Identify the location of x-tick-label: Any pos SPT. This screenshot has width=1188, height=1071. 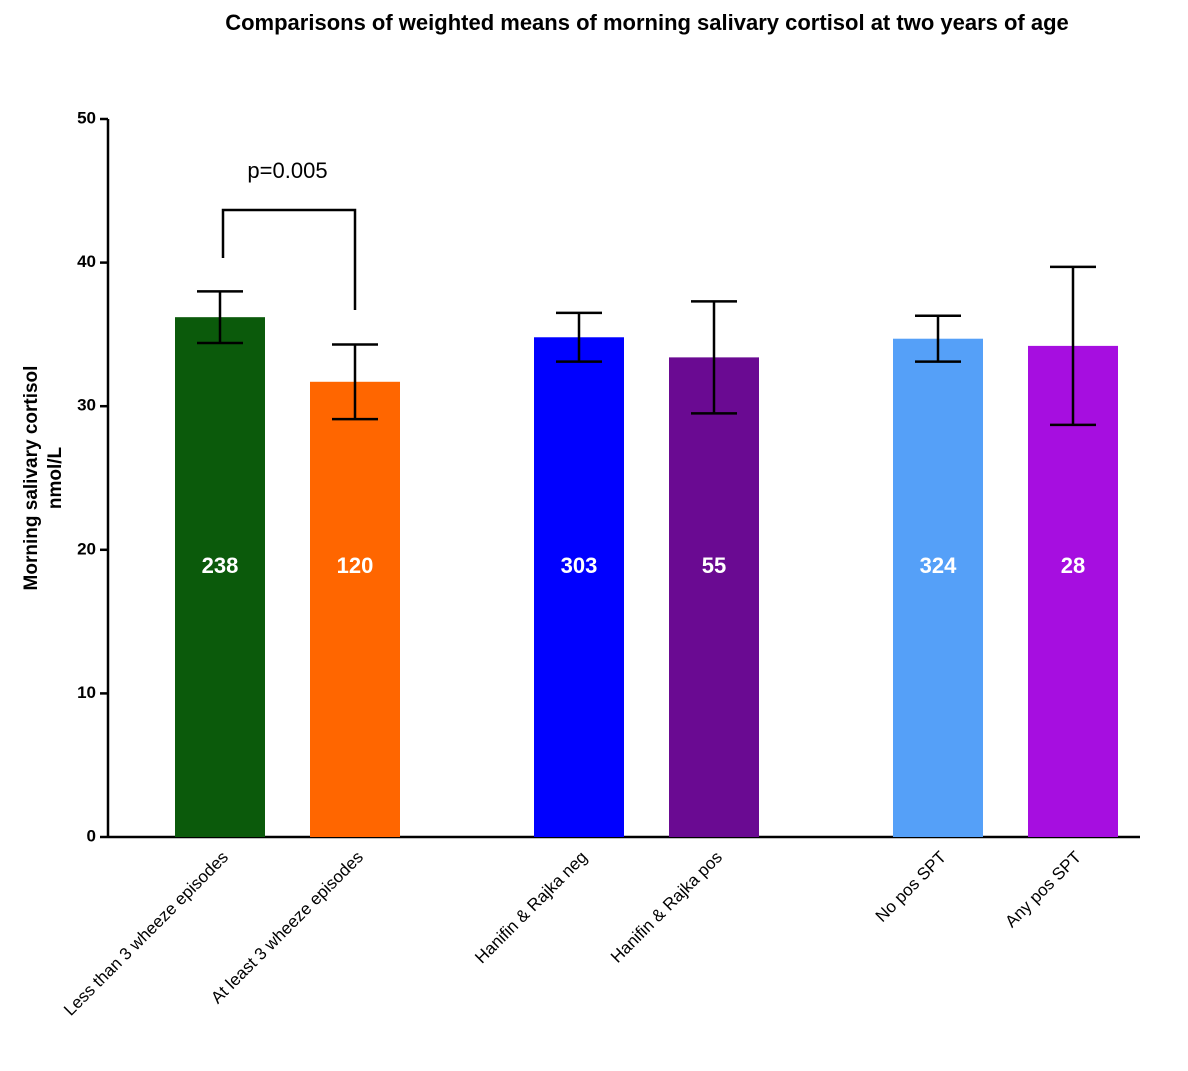
(1043, 890).